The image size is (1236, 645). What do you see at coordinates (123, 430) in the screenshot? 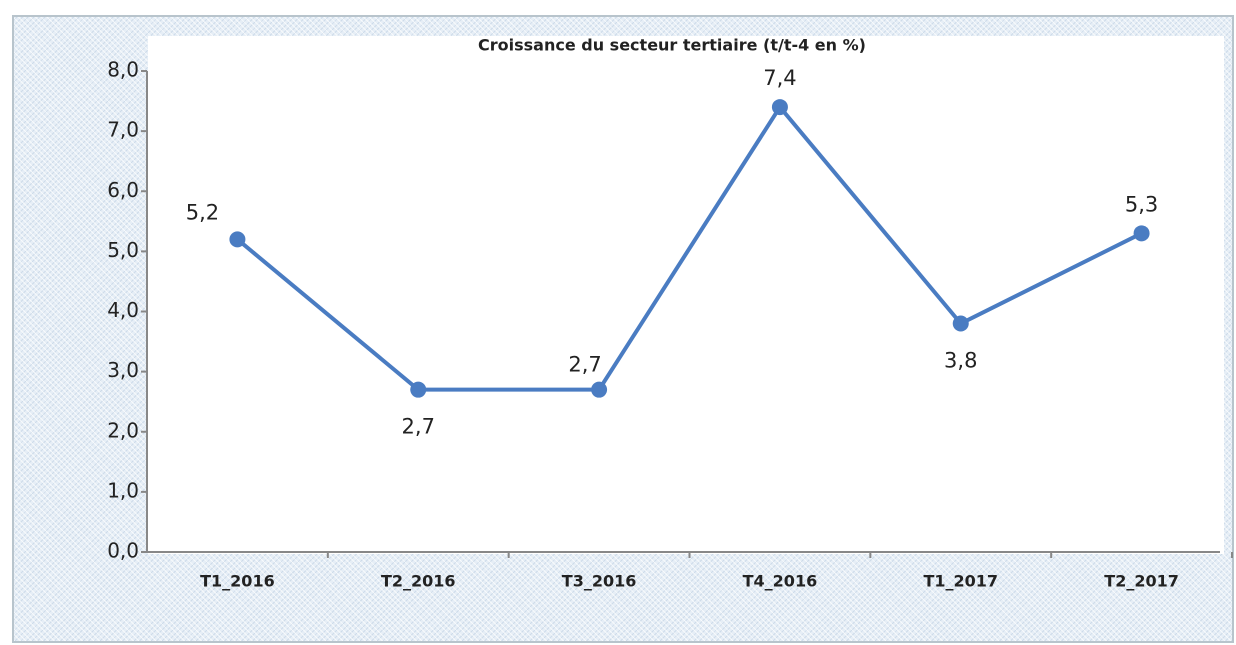
I see `y-tick-label: 2,0` at bounding box center [123, 430].